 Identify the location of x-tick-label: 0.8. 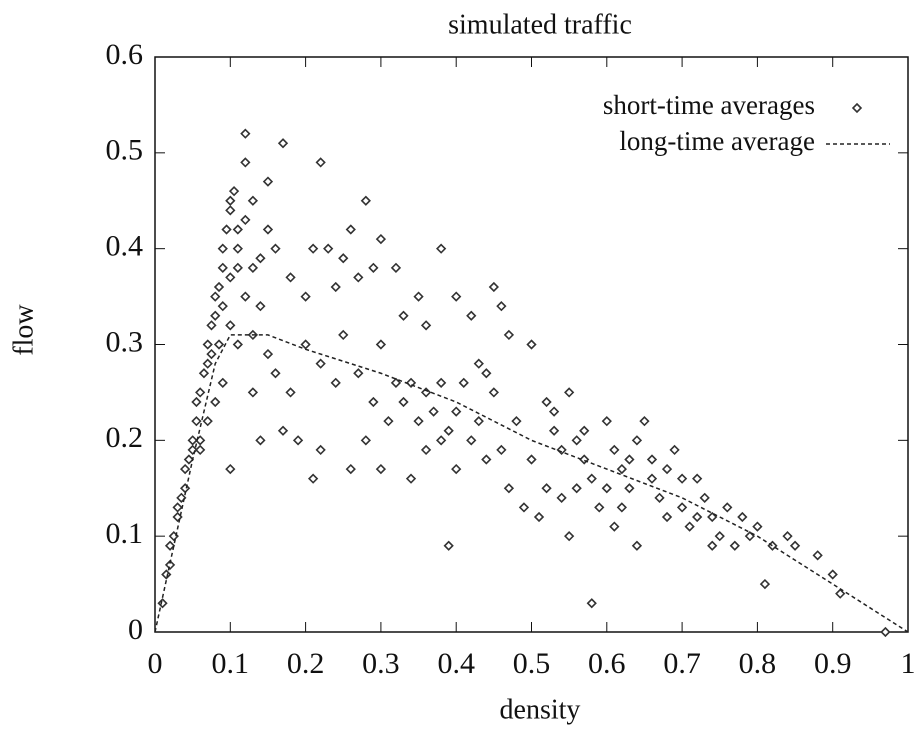
(758, 663).